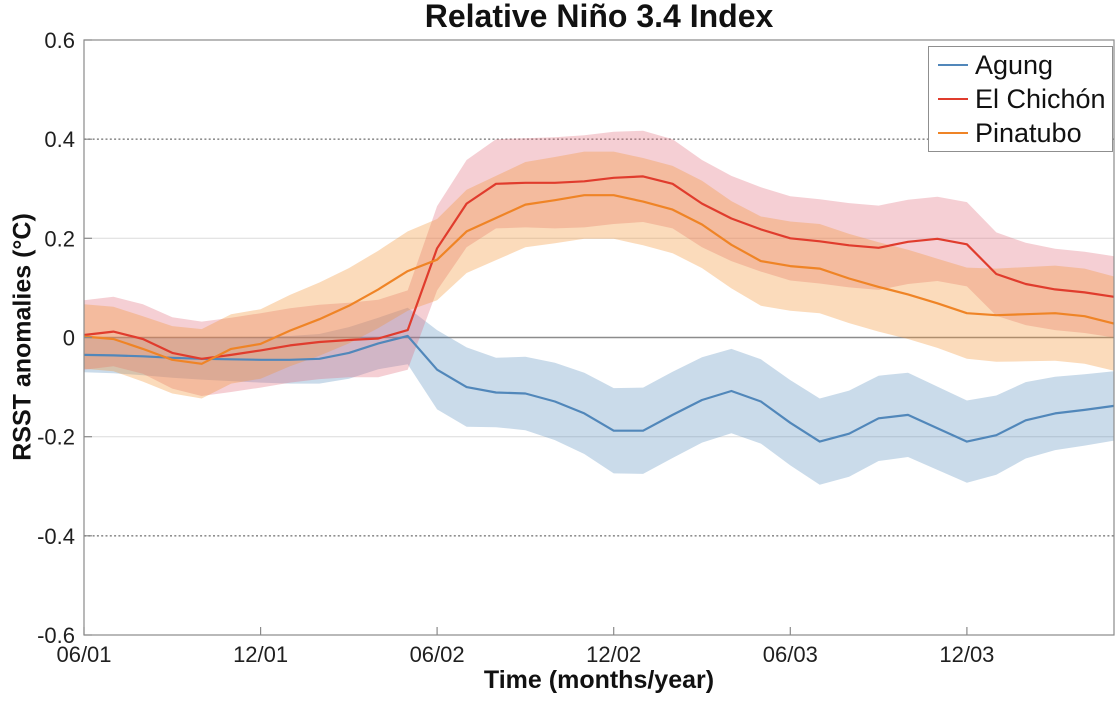 The width and height of the screenshot is (1118, 705). I want to click on legend-item-pinatubo: Pinatubo, so click(1025, 133).